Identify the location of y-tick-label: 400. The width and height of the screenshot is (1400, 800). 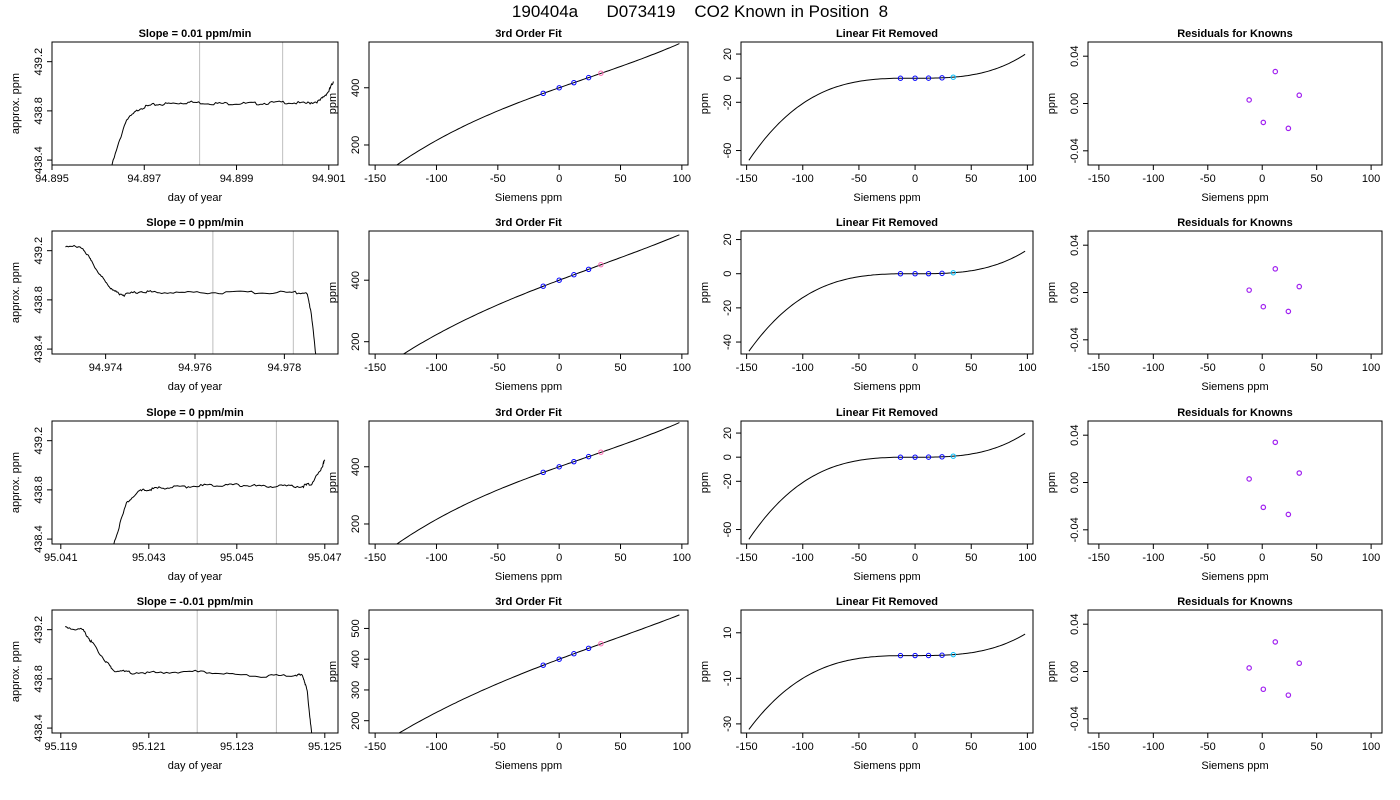
(356, 280).